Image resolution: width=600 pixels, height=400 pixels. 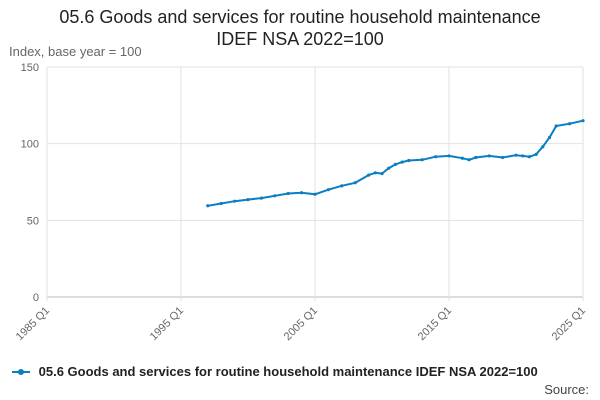 I want to click on series-layer, so click(x=395, y=163).